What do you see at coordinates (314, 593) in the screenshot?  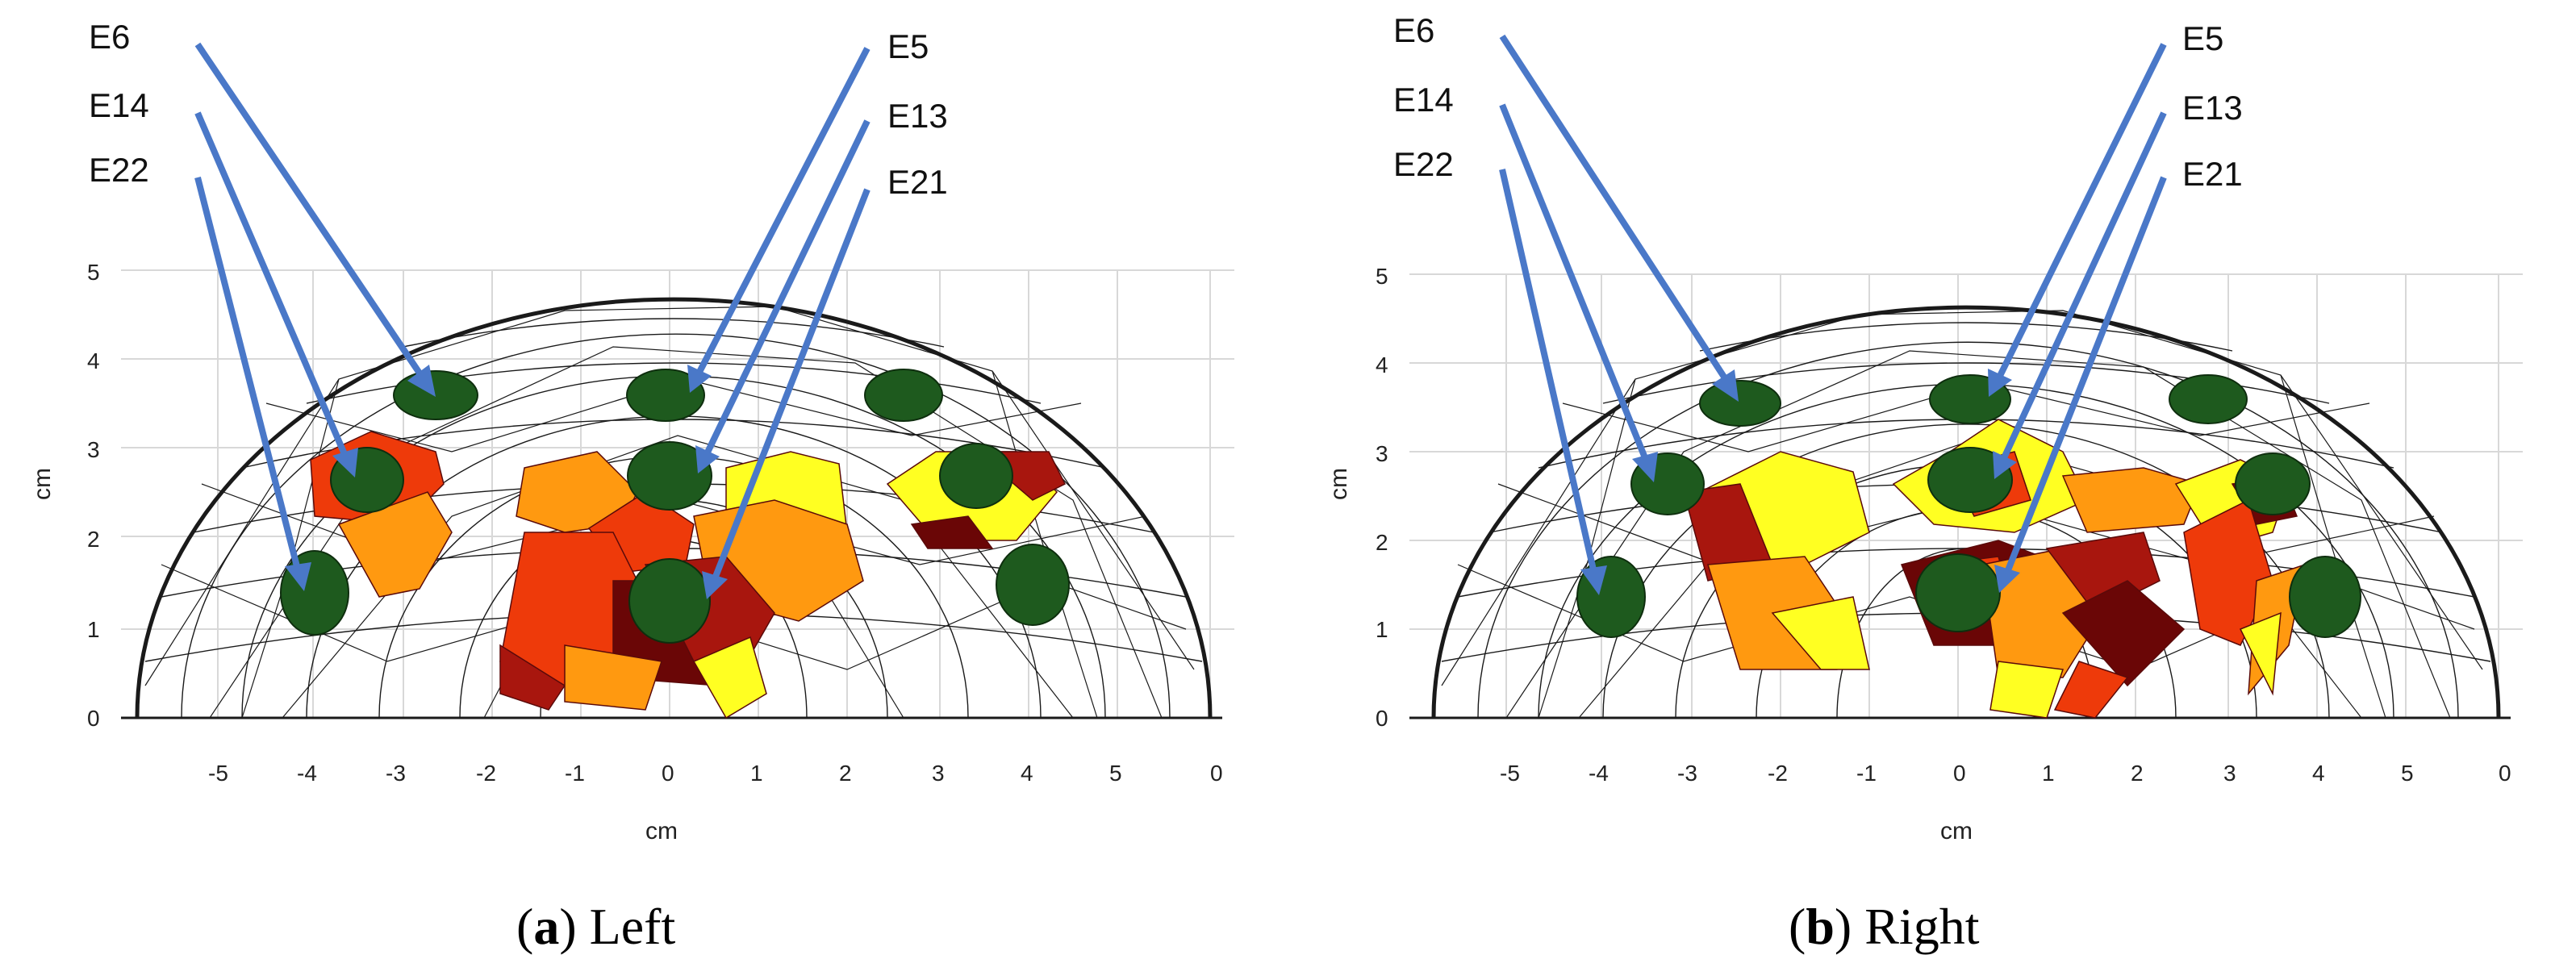 I see `electrode-e22` at bounding box center [314, 593].